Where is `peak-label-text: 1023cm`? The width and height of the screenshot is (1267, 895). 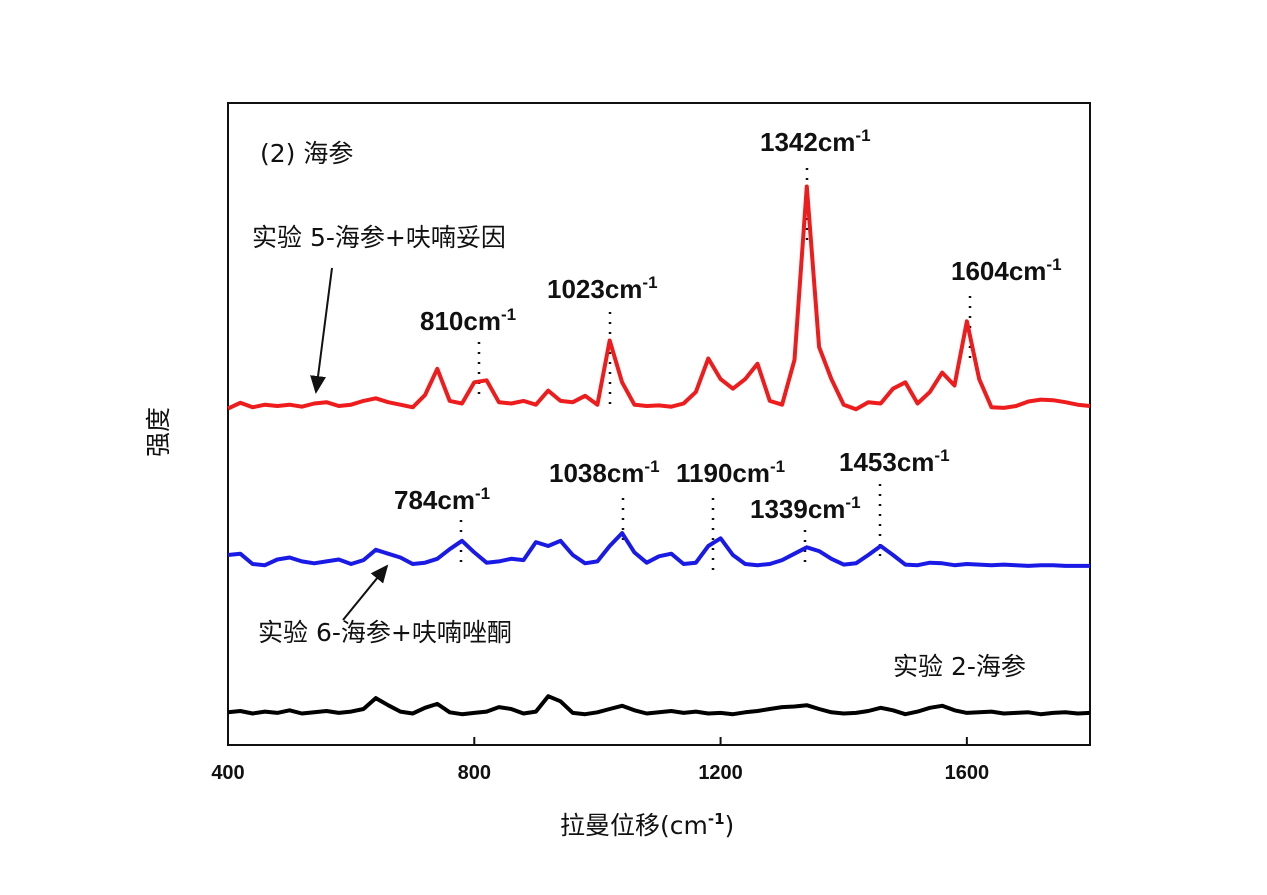
peak-label-text: 1023cm is located at coordinates (594, 289).